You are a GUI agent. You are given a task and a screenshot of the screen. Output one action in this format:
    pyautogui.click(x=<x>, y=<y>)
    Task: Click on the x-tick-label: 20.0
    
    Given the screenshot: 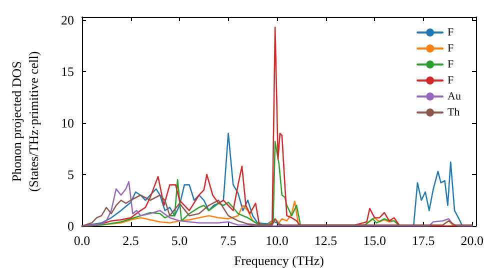 What is the action you would take?
    pyautogui.click(x=472, y=240)
    